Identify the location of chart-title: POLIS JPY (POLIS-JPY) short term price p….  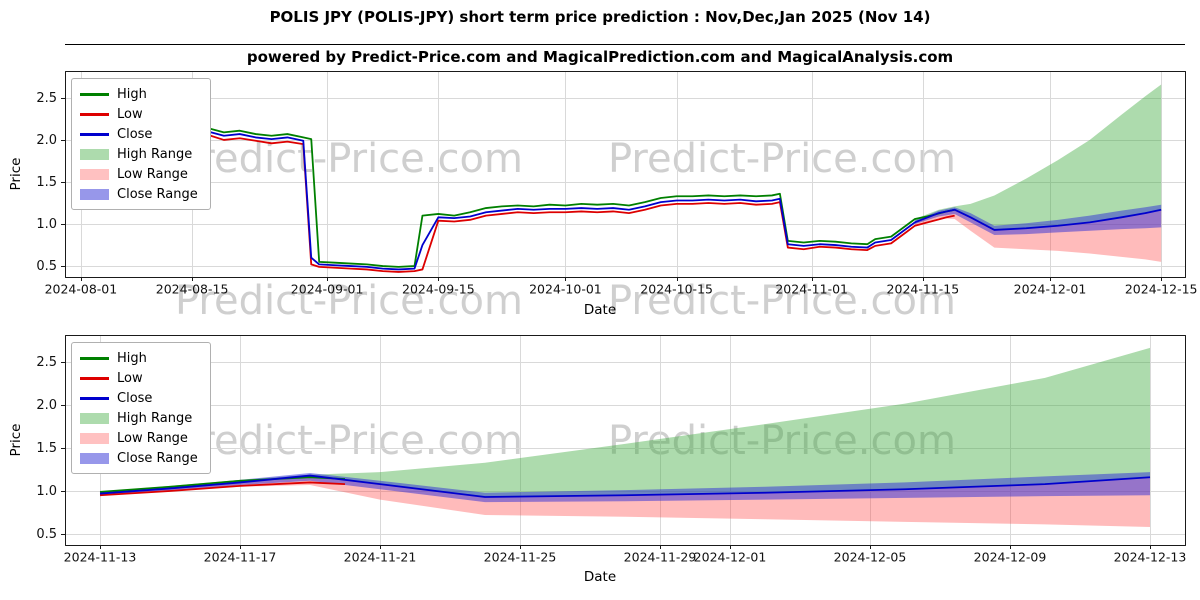
(600, 17).